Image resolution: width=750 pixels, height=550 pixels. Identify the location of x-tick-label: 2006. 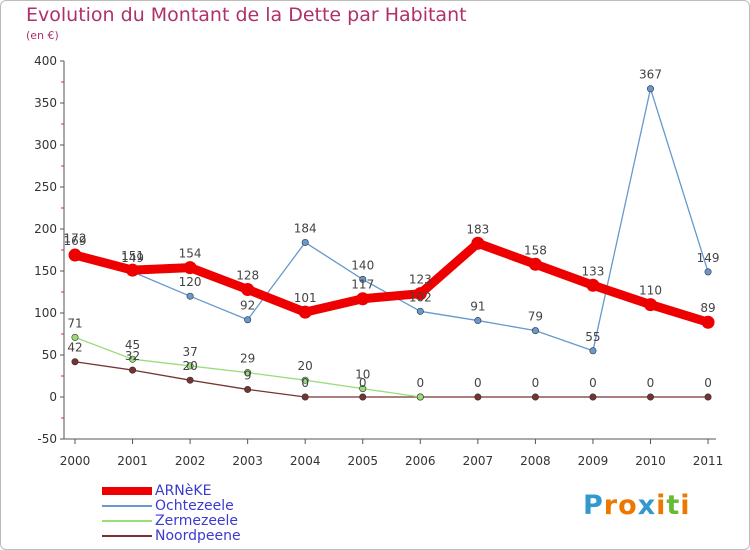
(420, 461).